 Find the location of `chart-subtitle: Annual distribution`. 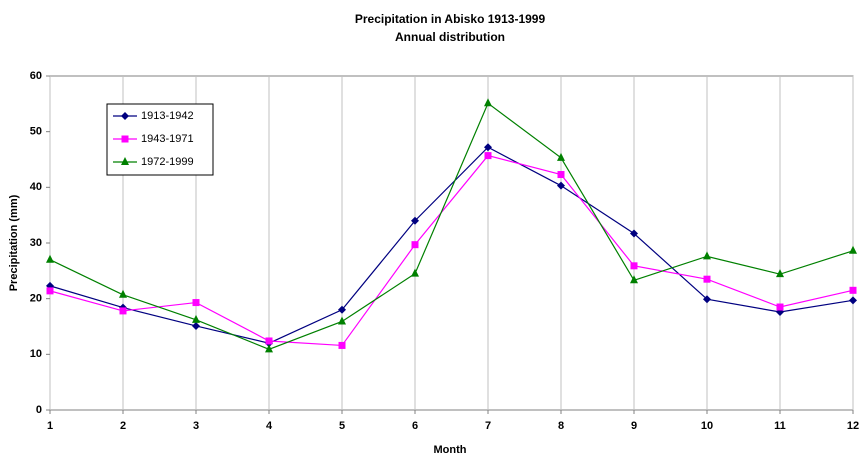

chart-subtitle: Annual distribution is located at coordinates (450, 37).